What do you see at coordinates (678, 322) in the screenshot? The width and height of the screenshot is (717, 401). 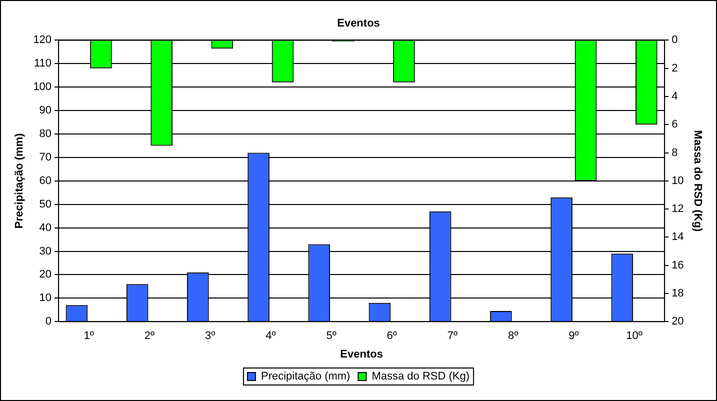 I see `y2-tick-label: 20` at bounding box center [678, 322].